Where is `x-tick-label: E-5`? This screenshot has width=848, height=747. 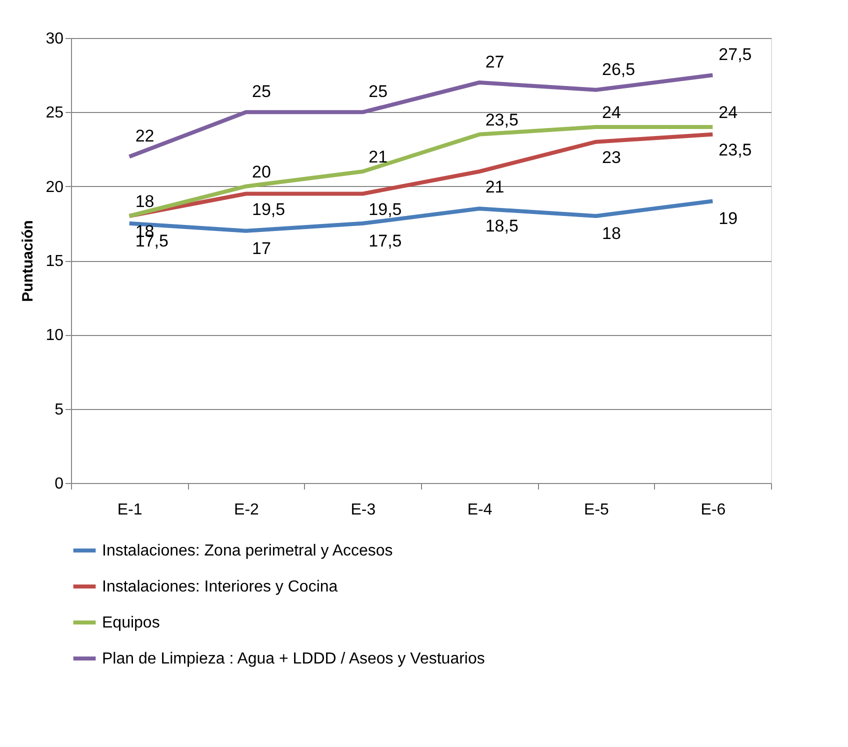 x-tick-label: E-5 is located at coordinates (597, 510).